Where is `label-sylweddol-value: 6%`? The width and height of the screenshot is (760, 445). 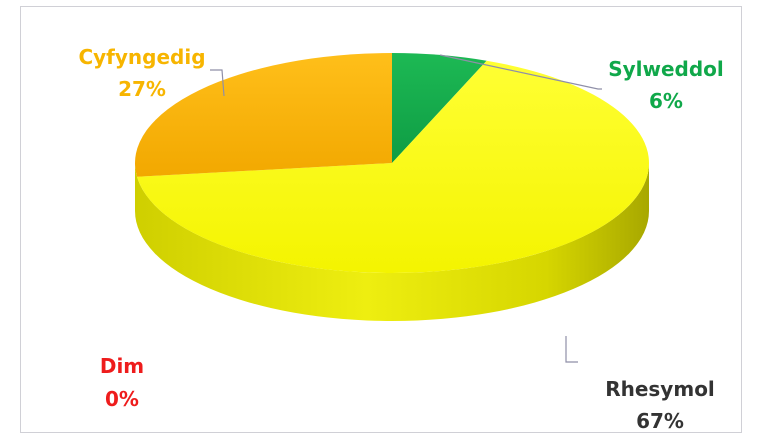
label-sylweddol-value: 6% is located at coordinates (666, 101).